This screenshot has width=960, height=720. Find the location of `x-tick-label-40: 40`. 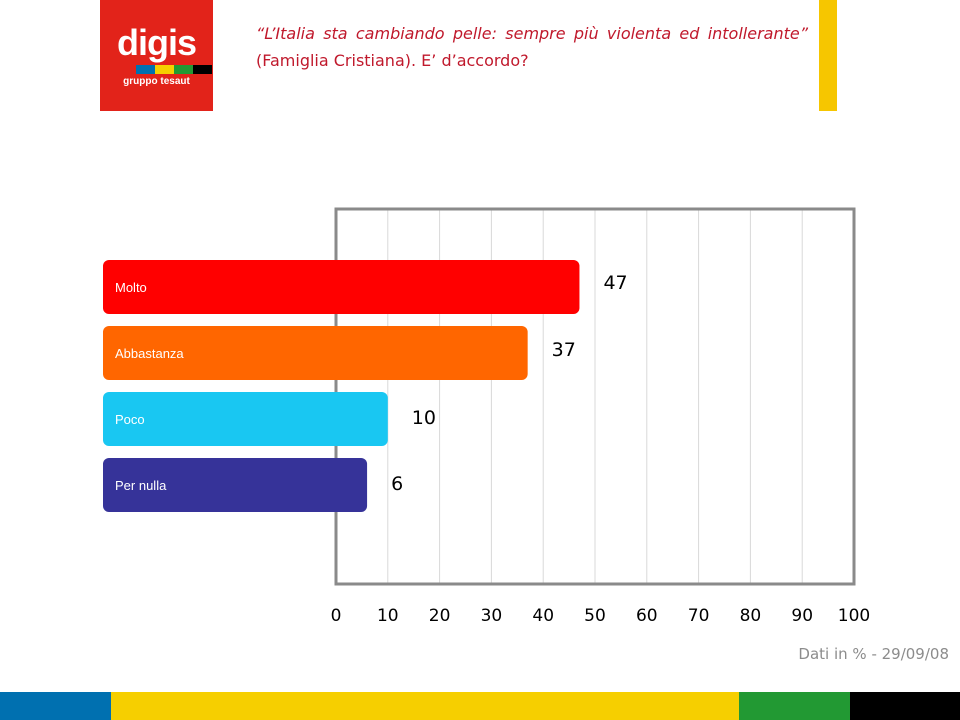

x-tick-label-40: 40 is located at coordinates (543, 616).